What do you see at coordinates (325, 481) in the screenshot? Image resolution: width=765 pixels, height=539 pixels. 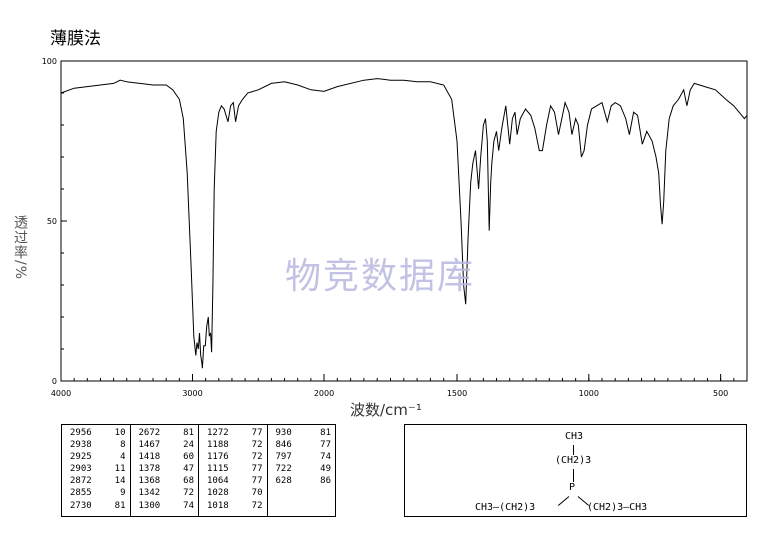 I see `peak-transmittance: 86` at bounding box center [325, 481].